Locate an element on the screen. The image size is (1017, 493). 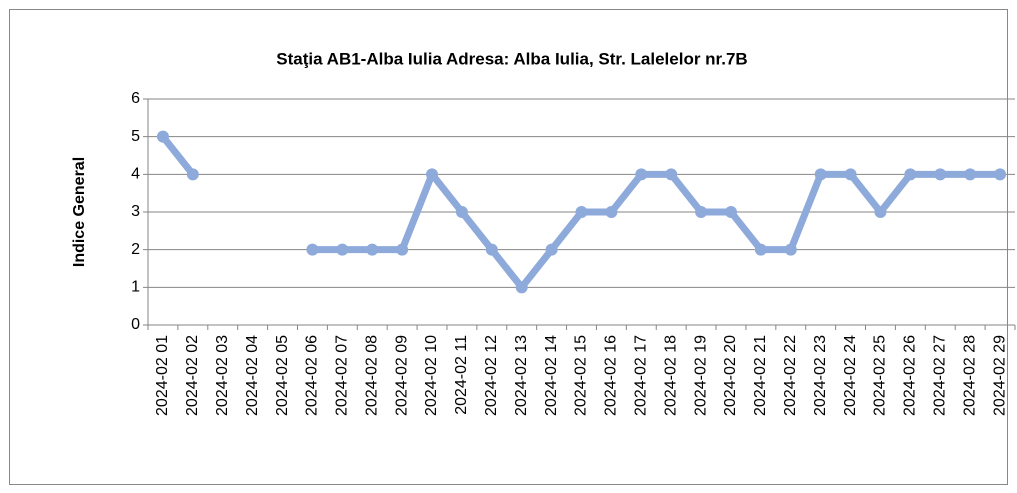
y-tick-label: 3 is located at coordinates (135, 211).